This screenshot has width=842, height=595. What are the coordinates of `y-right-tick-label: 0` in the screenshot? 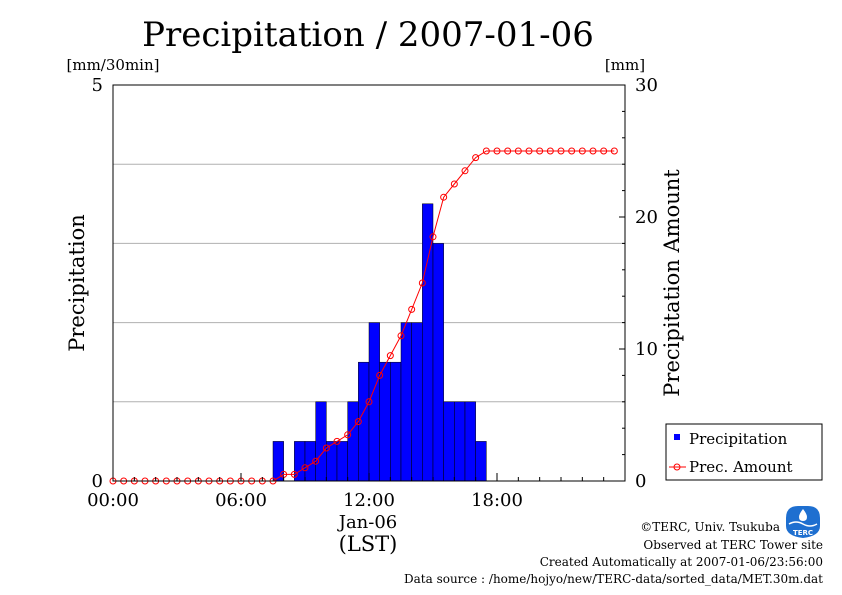 It's located at (640, 481).